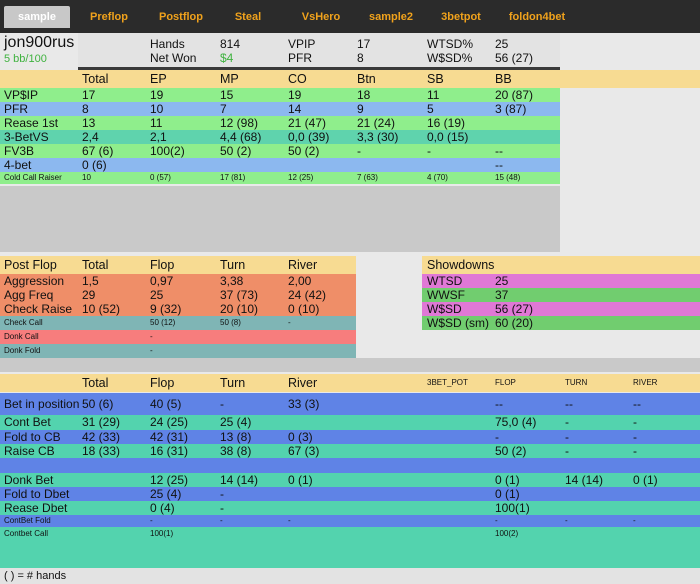 This screenshot has width=700, height=584. I want to click on cbet-cell: 67 (3), so click(304, 451).